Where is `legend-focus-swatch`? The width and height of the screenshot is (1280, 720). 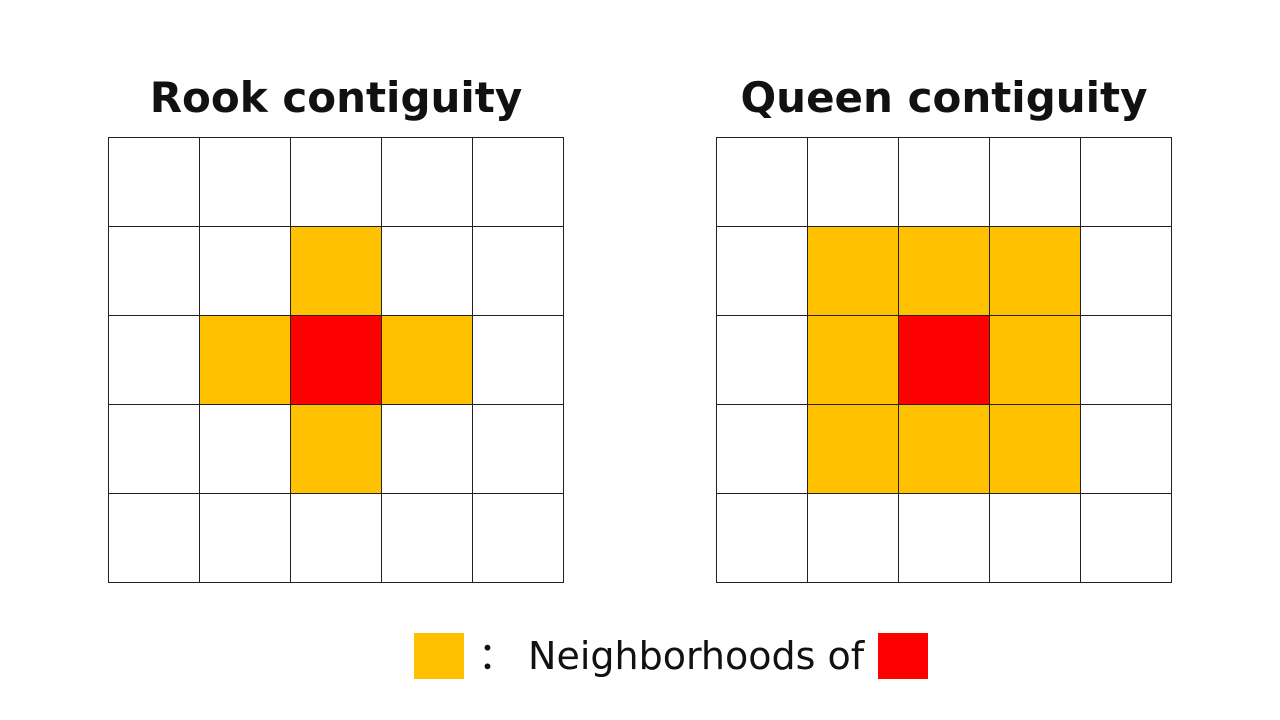
legend-focus-swatch is located at coordinates (903, 656).